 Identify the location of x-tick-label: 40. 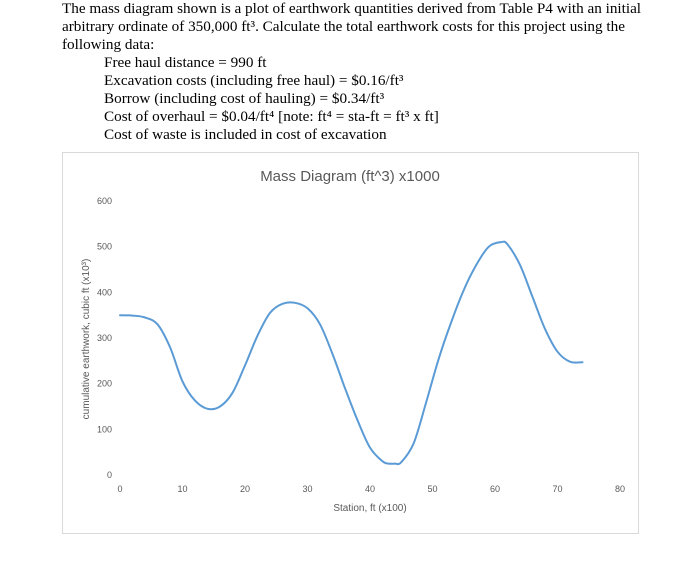
(370, 489).